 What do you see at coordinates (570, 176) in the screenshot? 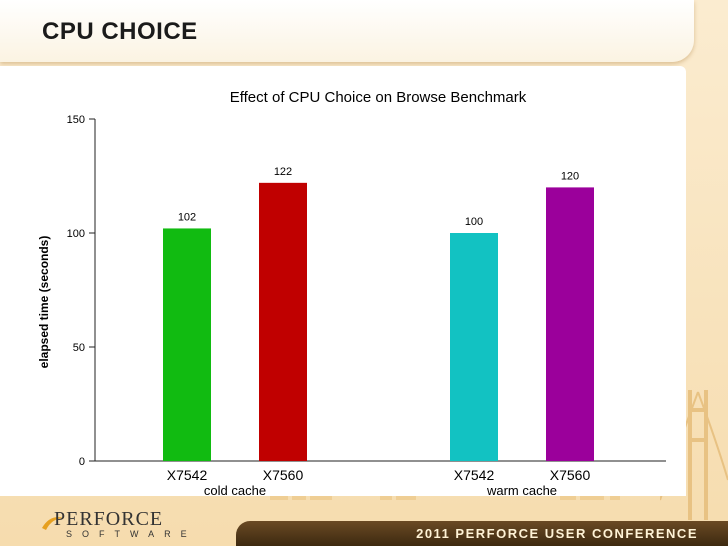
I see `bar-value-label: 120` at bounding box center [570, 176].